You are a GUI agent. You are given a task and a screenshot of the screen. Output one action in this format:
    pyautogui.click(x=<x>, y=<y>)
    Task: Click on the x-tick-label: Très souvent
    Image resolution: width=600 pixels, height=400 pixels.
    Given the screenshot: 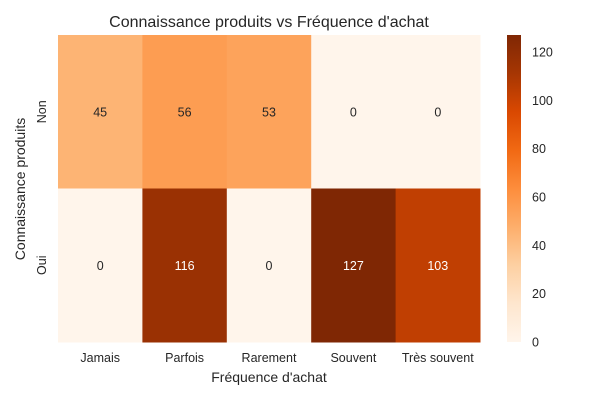 What is the action you would take?
    pyautogui.click(x=438, y=358)
    